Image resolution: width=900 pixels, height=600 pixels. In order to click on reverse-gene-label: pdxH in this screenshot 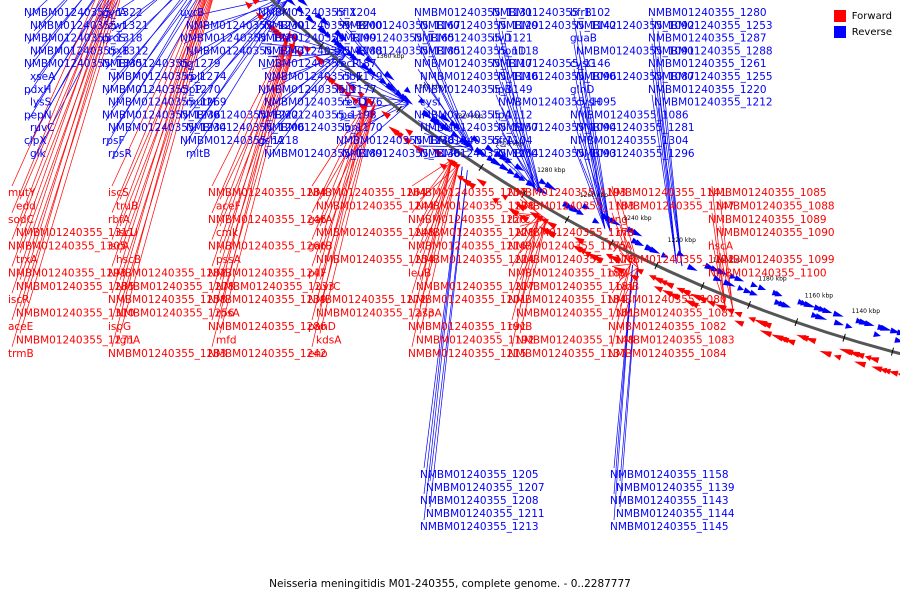, I will do `click(37, 90)`.